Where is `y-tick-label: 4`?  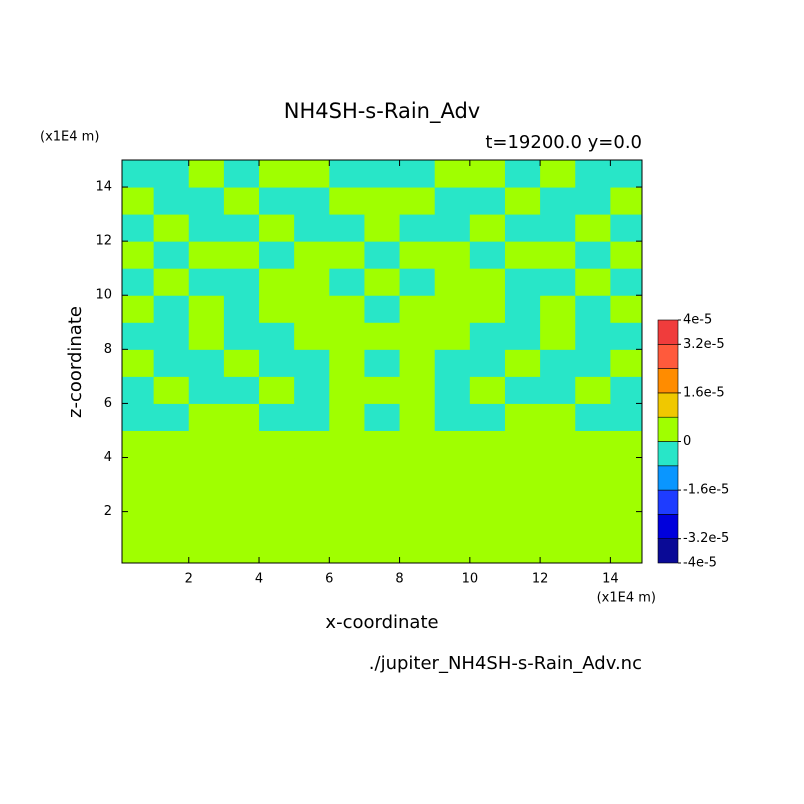 y-tick-label: 4 is located at coordinates (108, 457).